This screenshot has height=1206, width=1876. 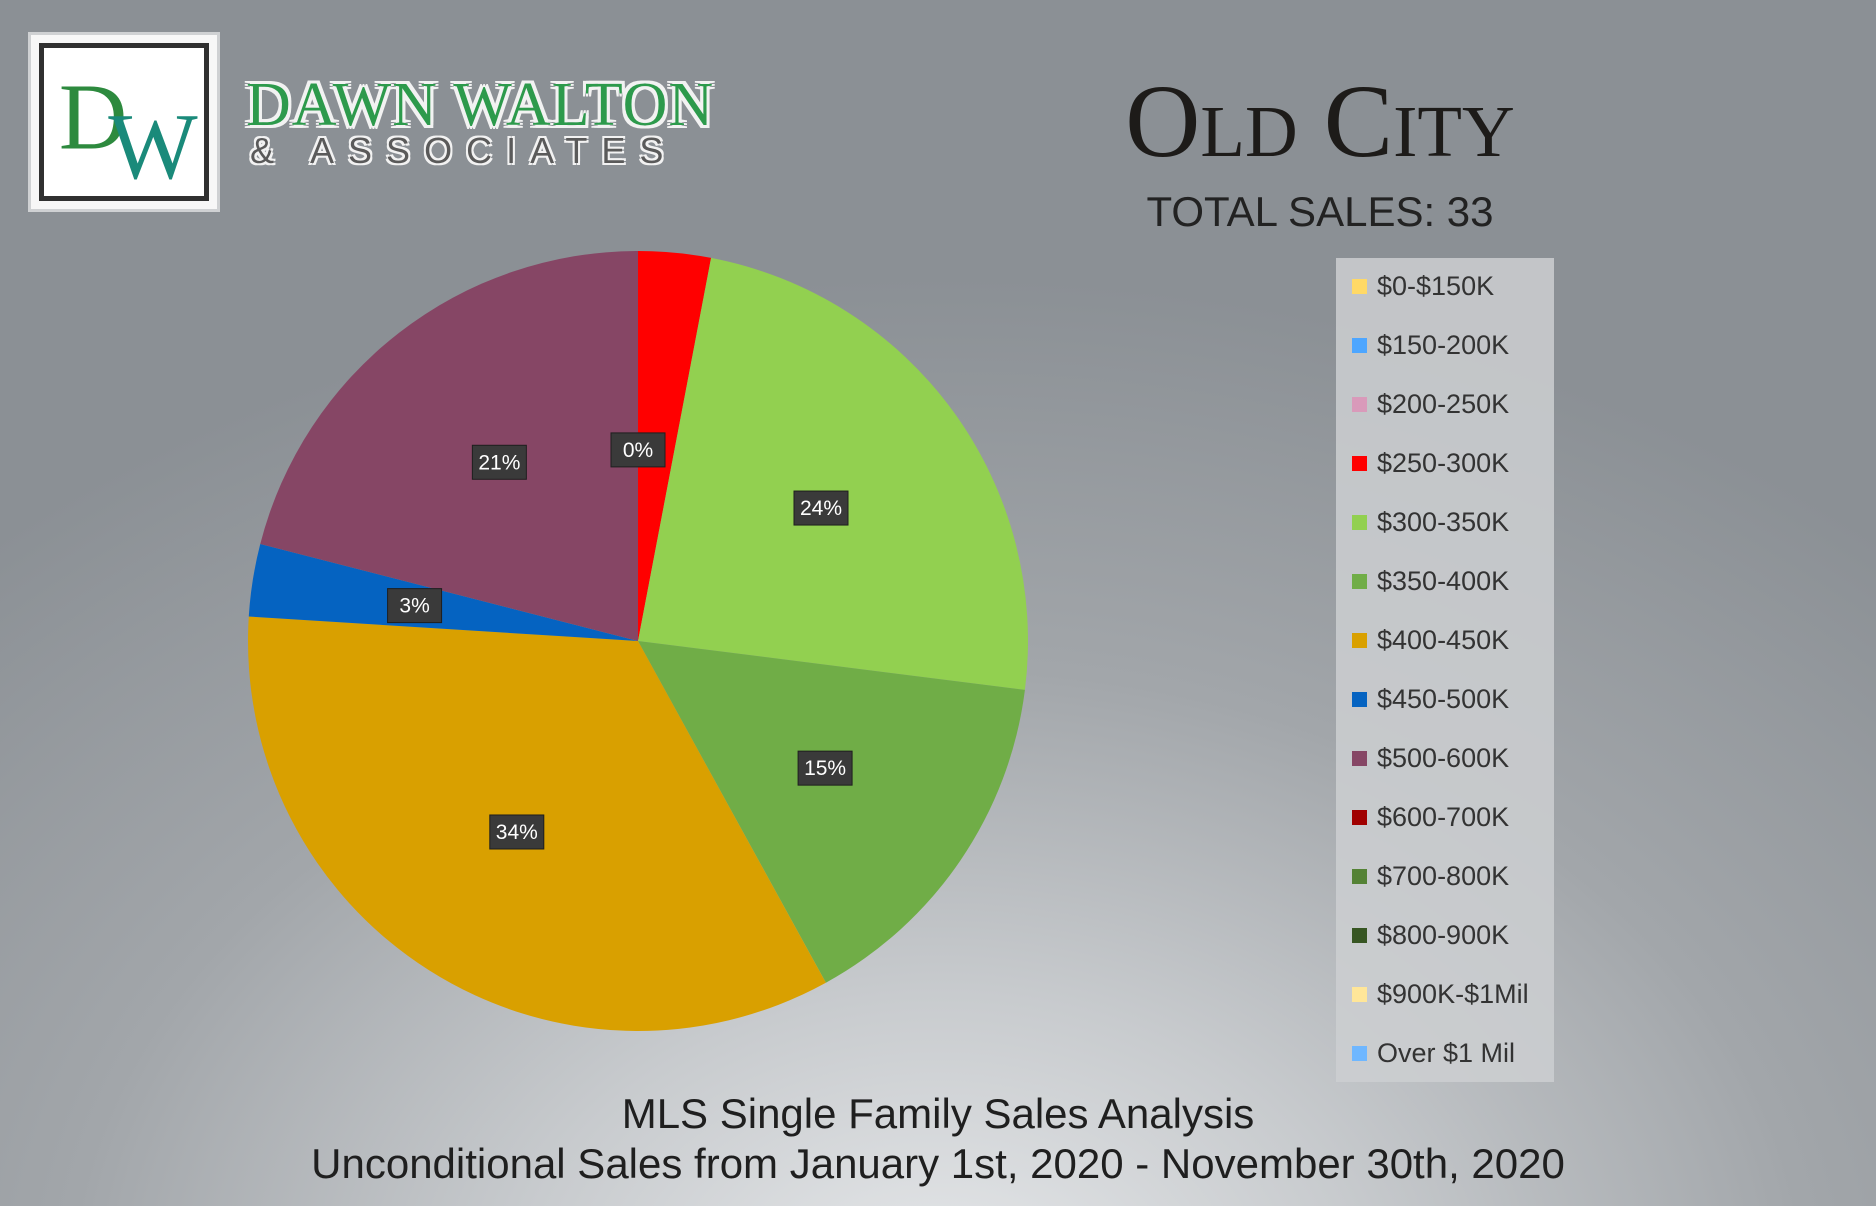 I want to click on legend-item-200-250k: $200-250K, so click(x=1430, y=404).